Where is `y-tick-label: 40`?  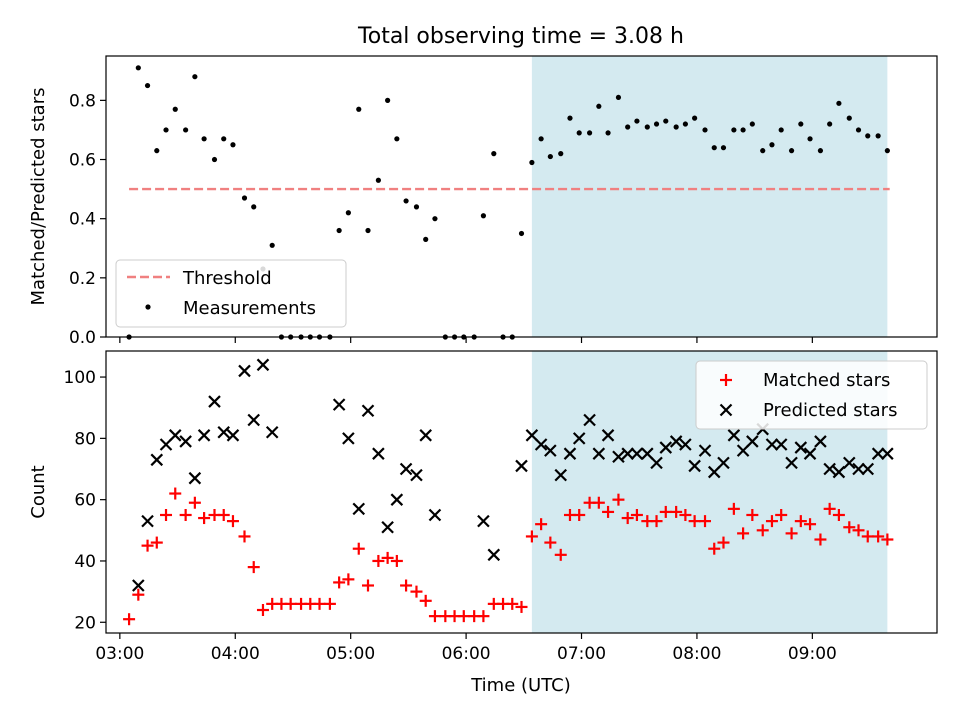 y-tick-label: 40 is located at coordinates (85, 562).